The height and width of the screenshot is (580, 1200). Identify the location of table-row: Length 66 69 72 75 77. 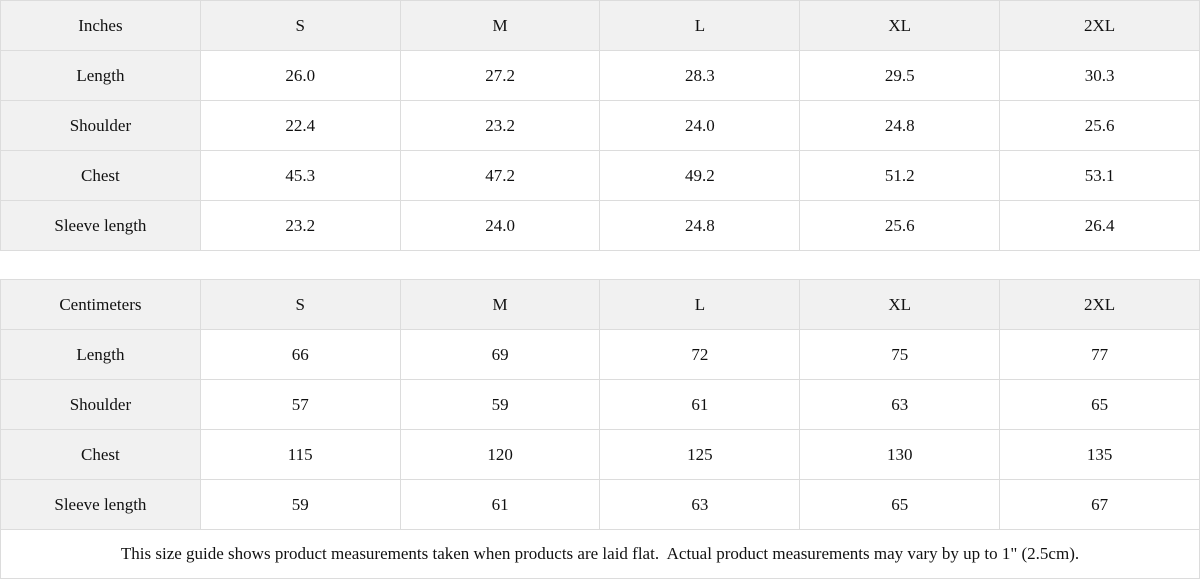
(600, 354).